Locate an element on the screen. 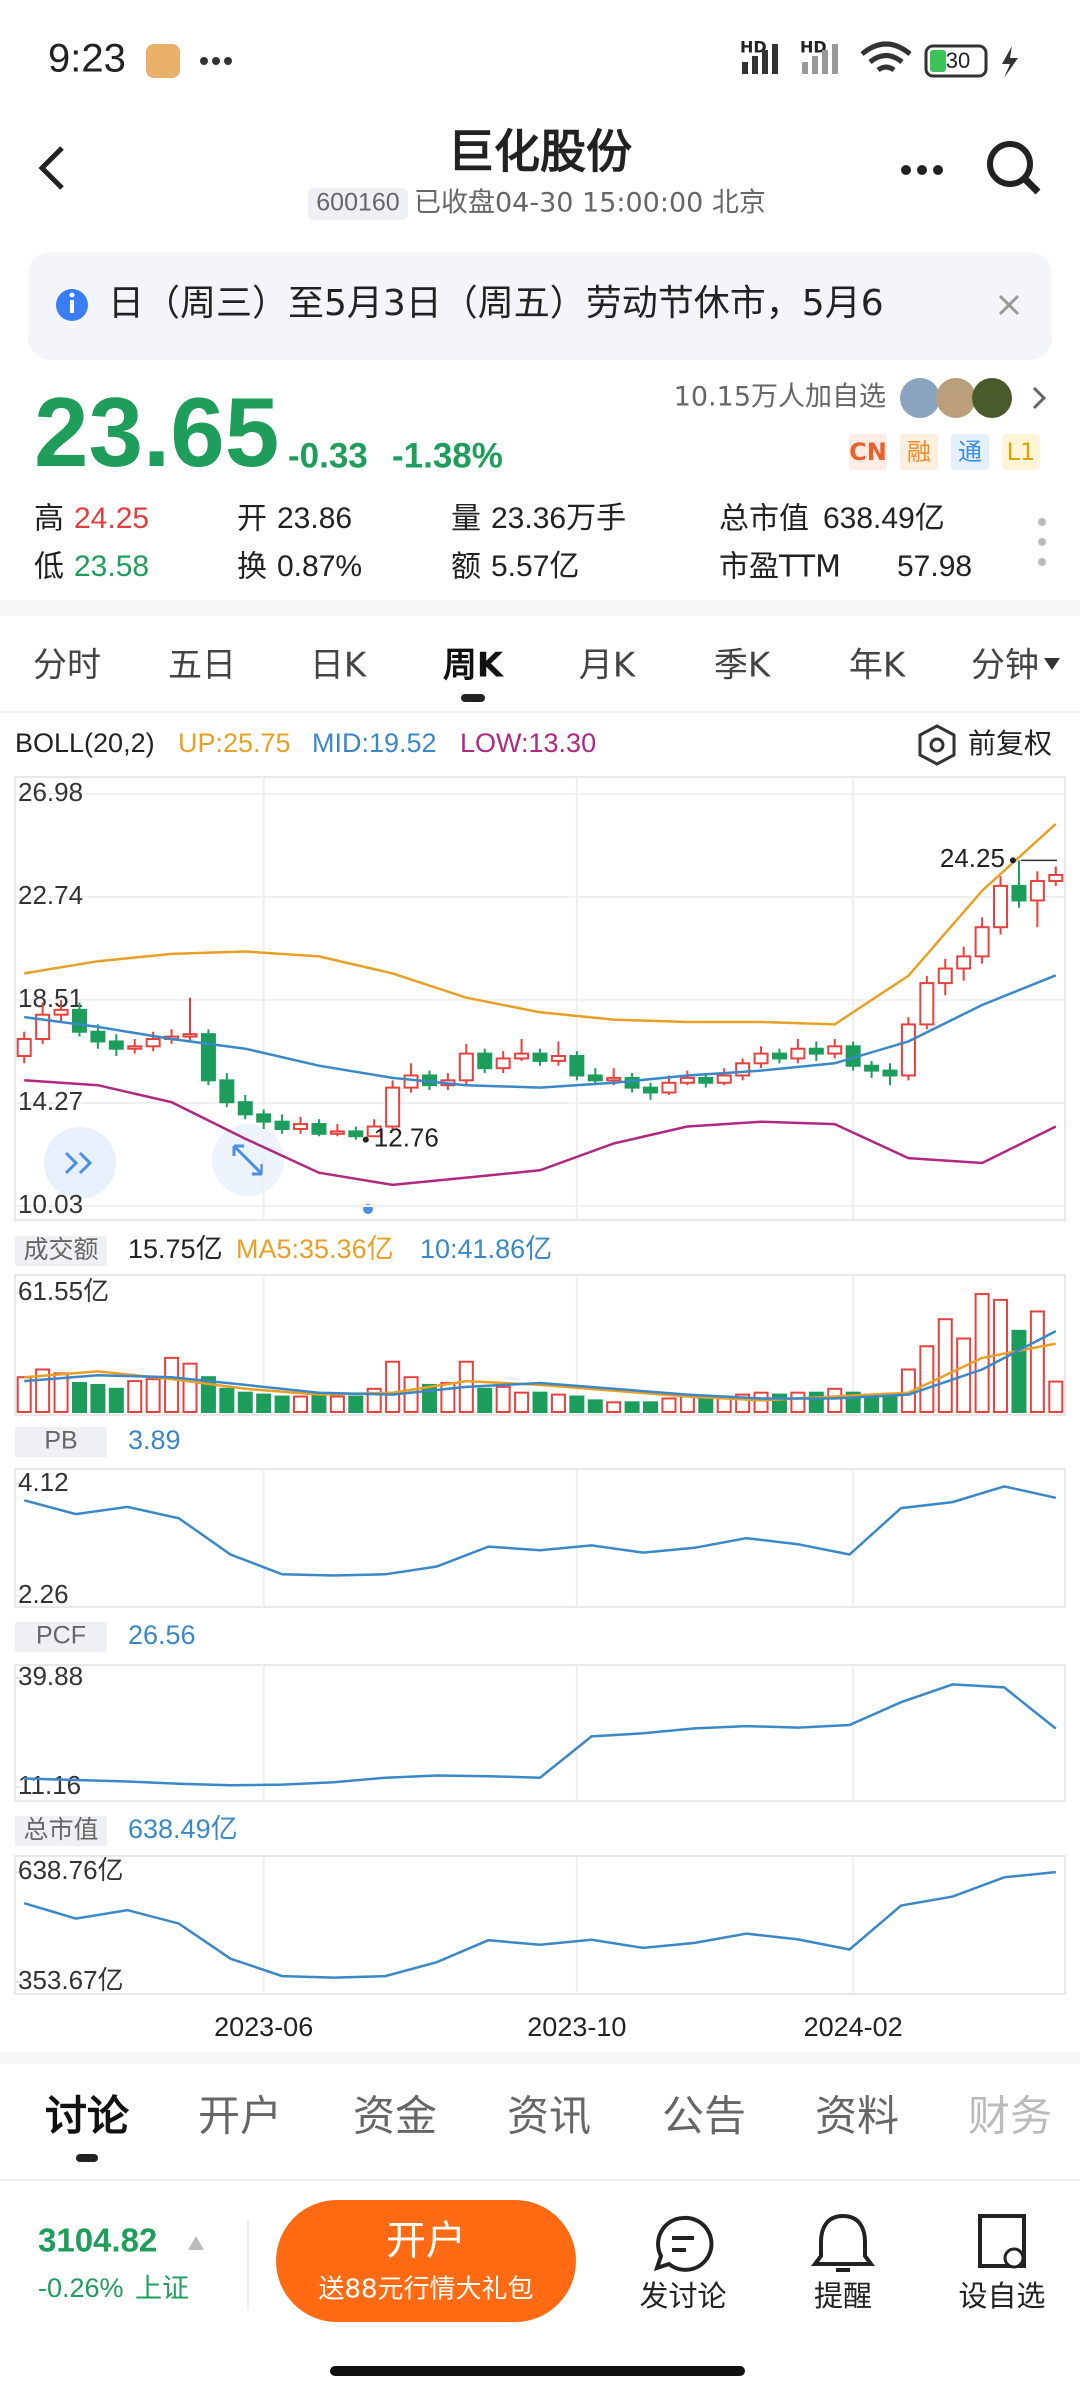  badge: 通 is located at coordinates (970, 452).